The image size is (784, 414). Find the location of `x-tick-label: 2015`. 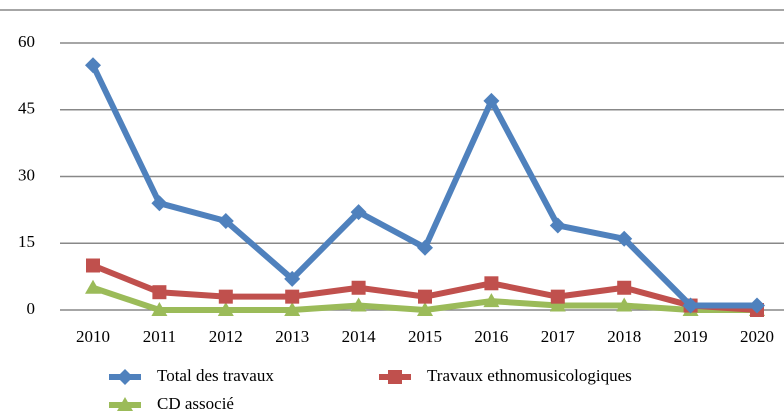

x-tick-label: 2015 is located at coordinates (425, 336).